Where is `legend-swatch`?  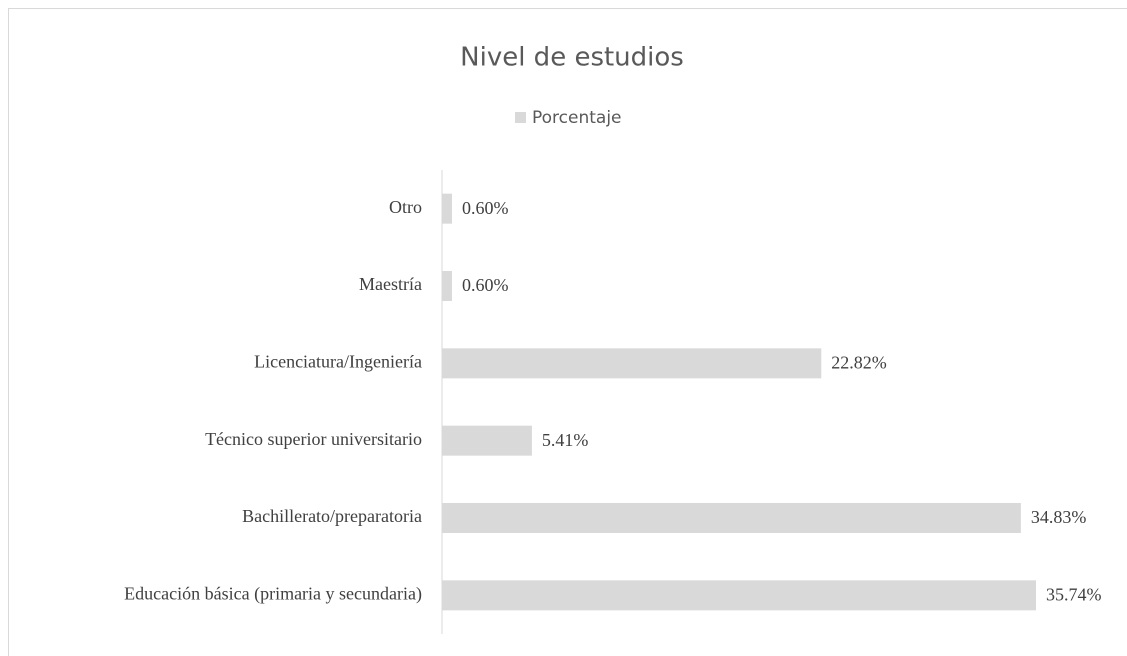 legend-swatch is located at coordinates (520, 117).